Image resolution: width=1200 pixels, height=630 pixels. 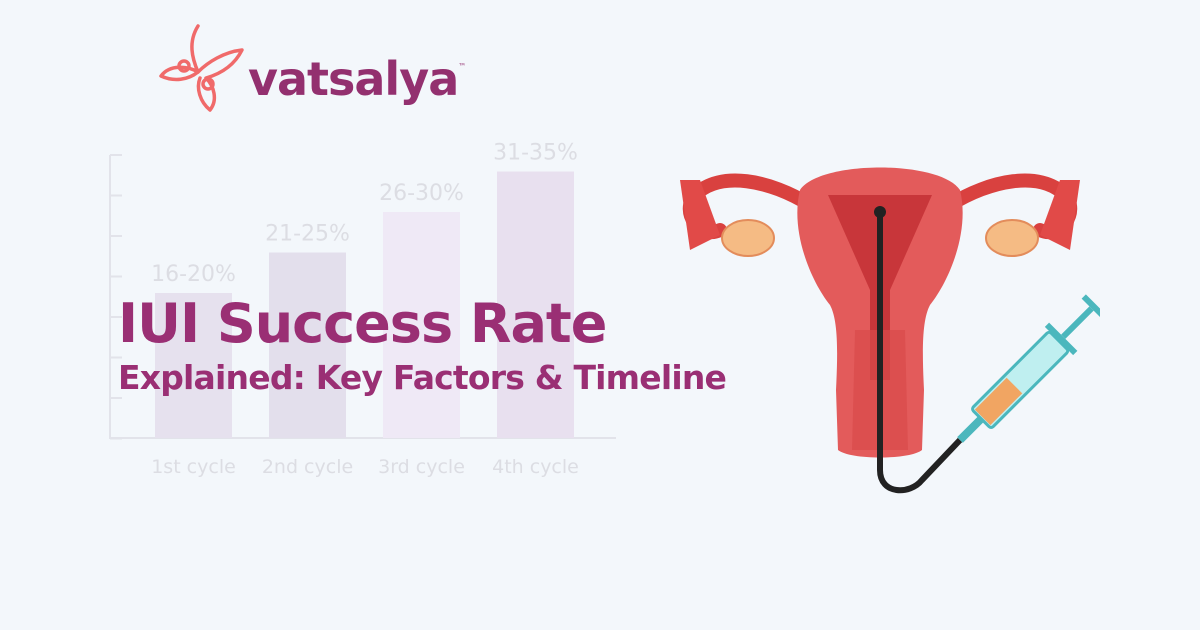 I want to click on brand-logo: vatsalya ™, so click(x=312, y=68).